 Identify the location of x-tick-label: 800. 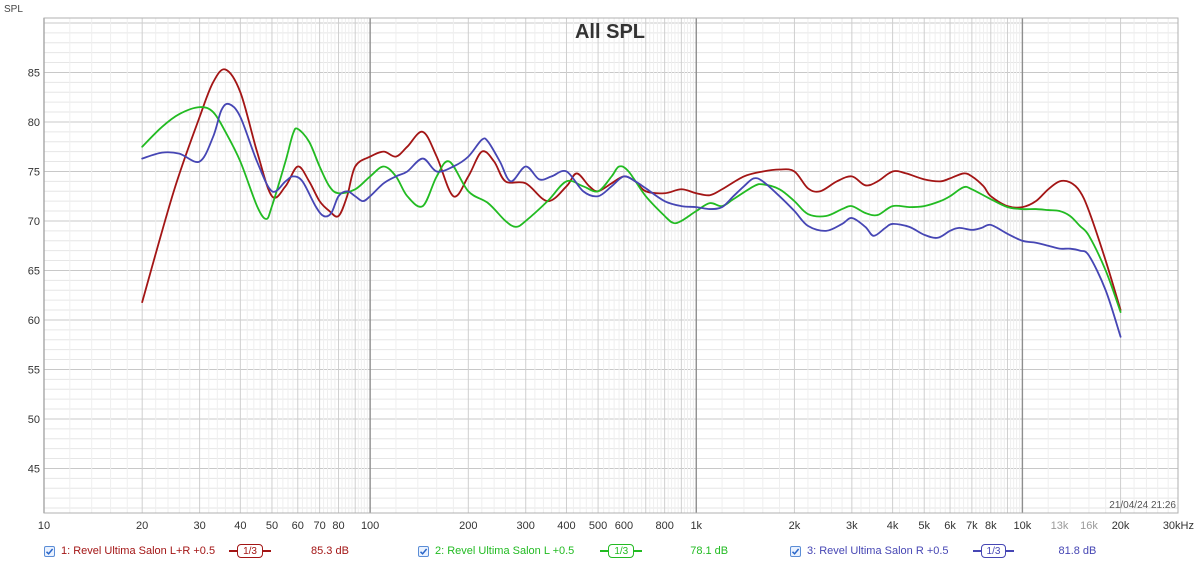
(664, 526).